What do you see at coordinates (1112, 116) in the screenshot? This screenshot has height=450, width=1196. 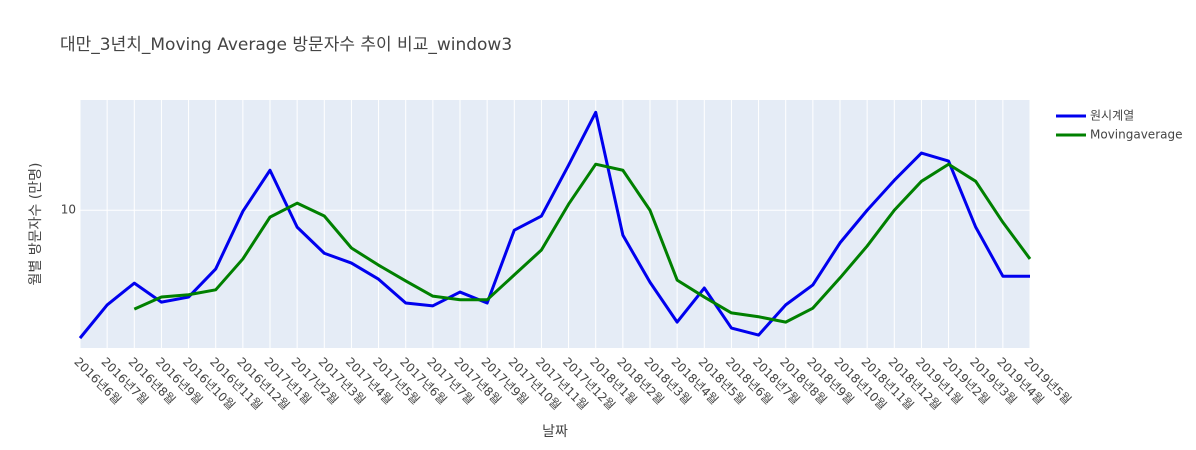 I see `legend-label: 원시계열` at bounding box center [1112, 116].